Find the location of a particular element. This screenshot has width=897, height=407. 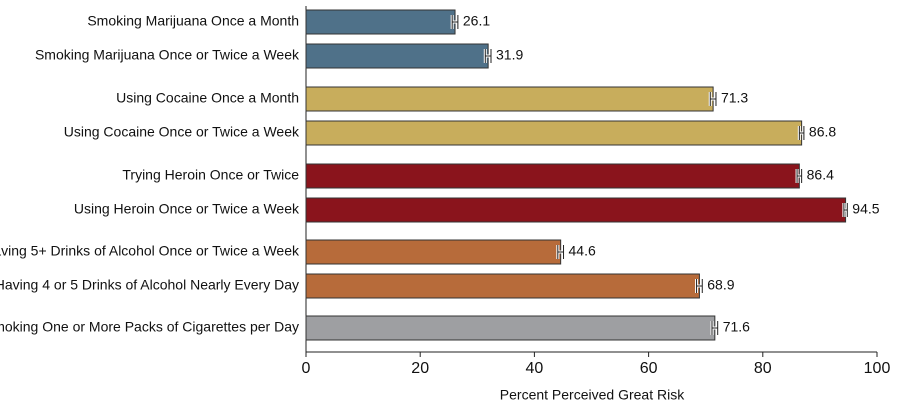

y-tick-label: Using Cocaine Once a Month is located at coordinates (207, 98).